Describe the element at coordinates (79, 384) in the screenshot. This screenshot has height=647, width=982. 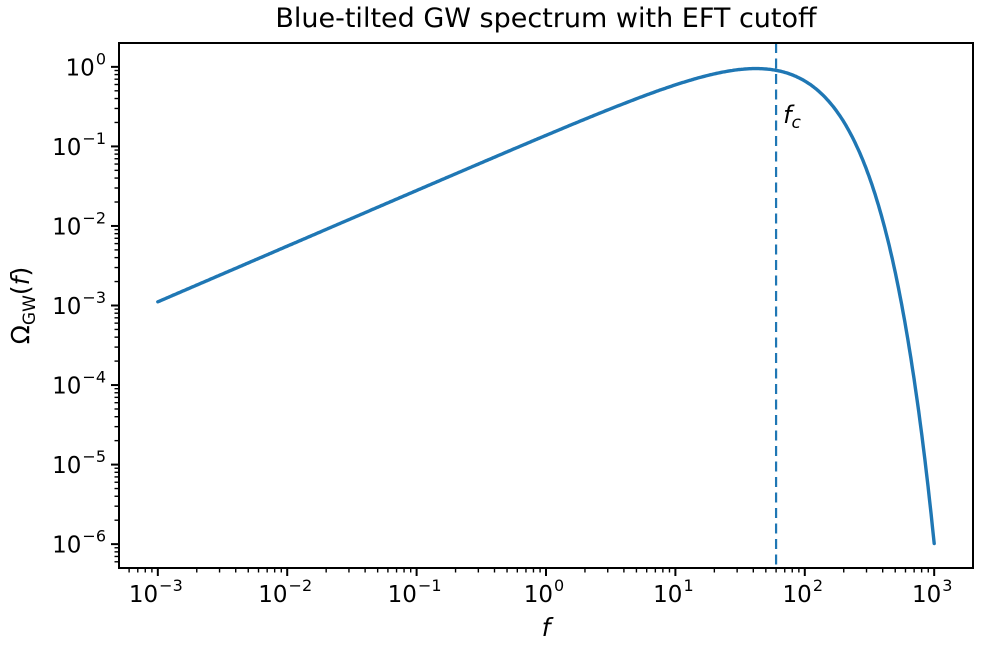
I see `y-tick-label: 10⁻⁴` at that location.